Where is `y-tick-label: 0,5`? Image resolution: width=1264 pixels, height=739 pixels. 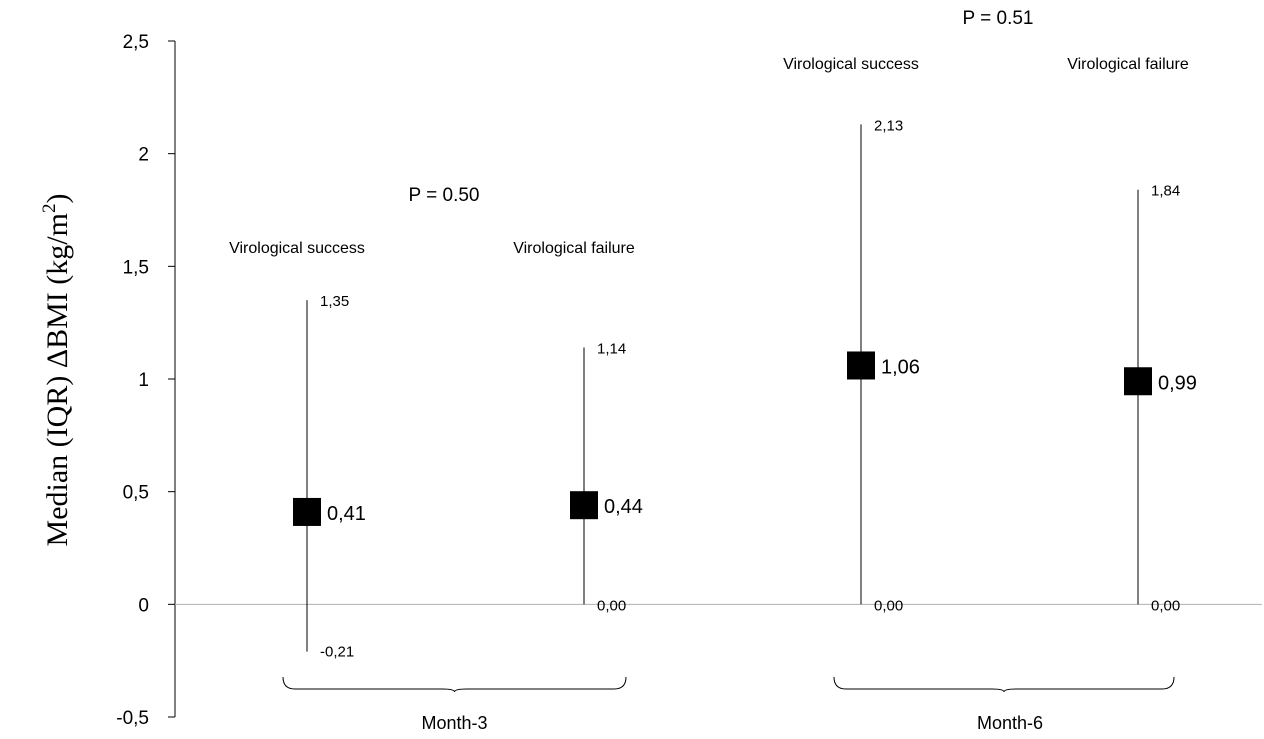
y-tick-label: 0,5 is located at coordinates (136, 493).